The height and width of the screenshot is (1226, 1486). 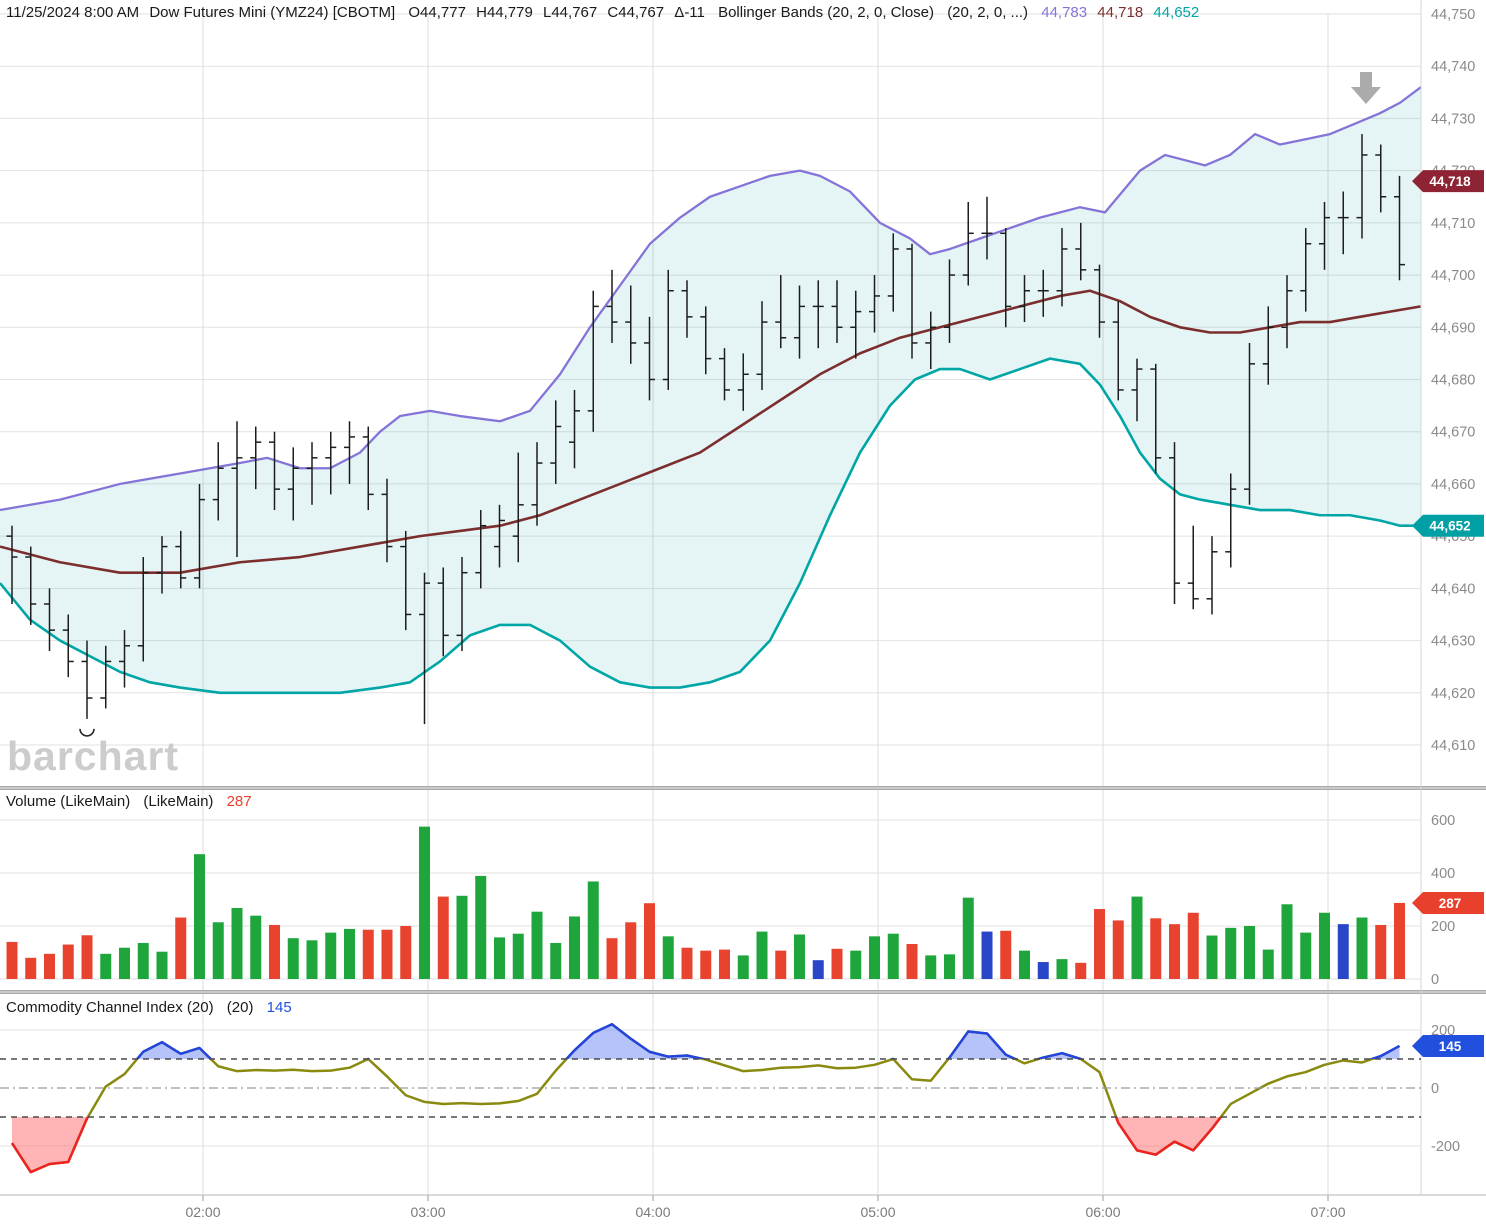 I want to click on indicator-label-2: (20, 2, 0, ...), so click(x=988, y=12).